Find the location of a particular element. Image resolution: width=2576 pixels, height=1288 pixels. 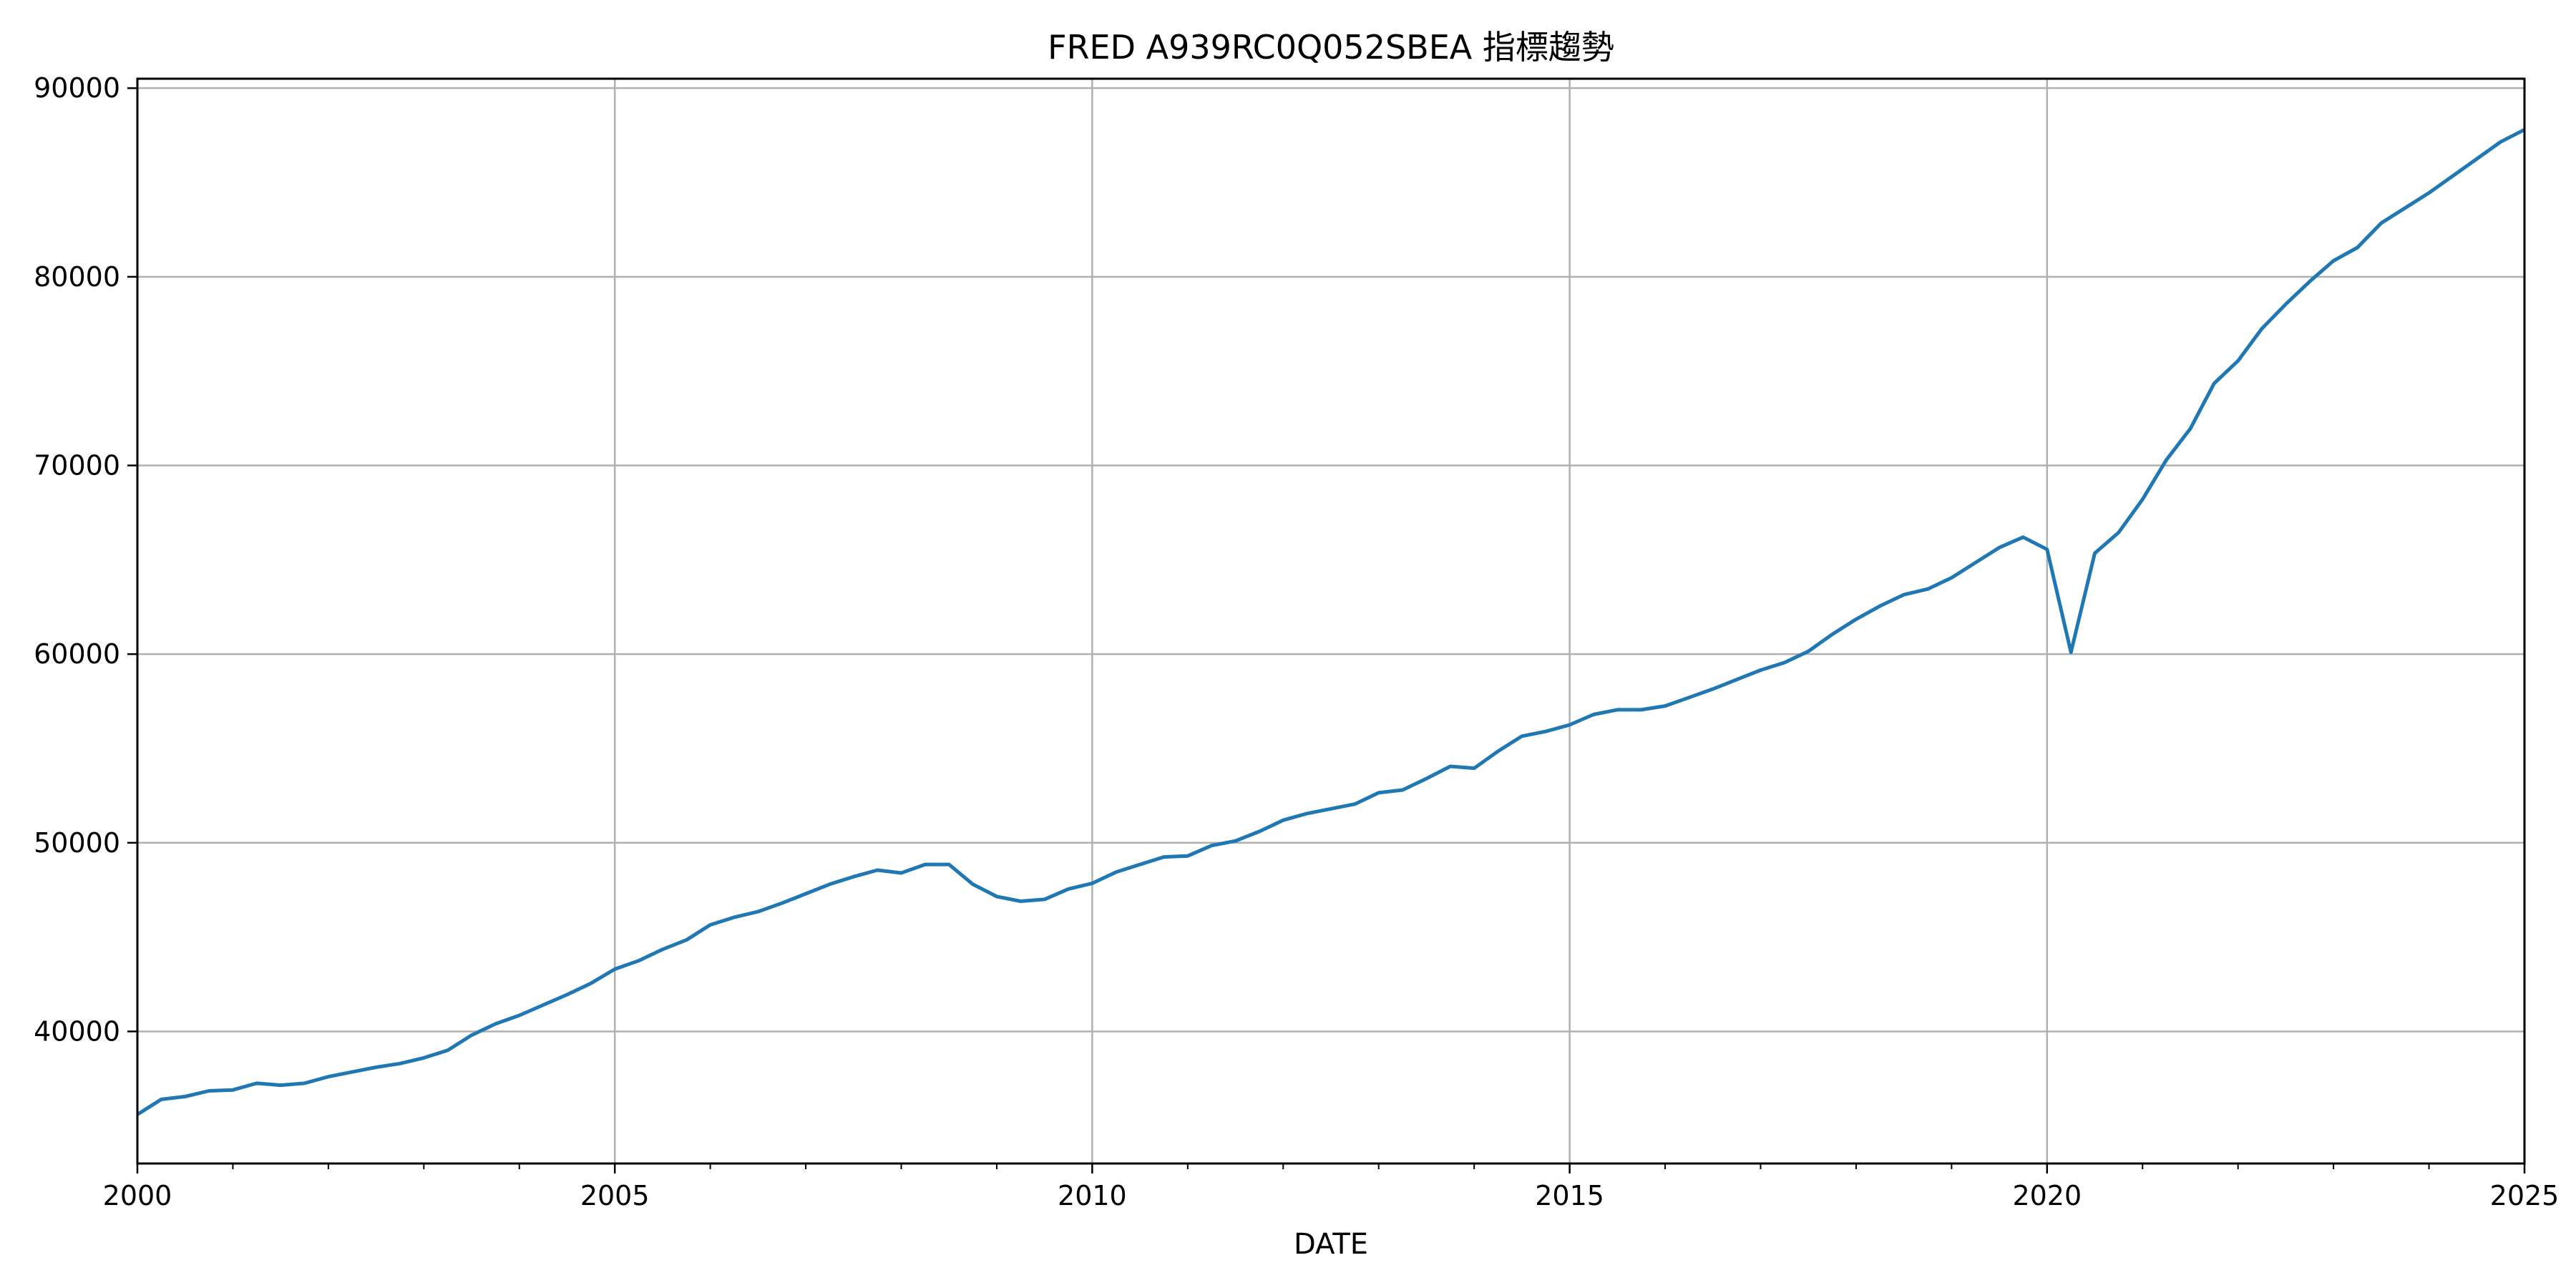

x-tick-label: 2005 is located at coordinates (615, 1195).